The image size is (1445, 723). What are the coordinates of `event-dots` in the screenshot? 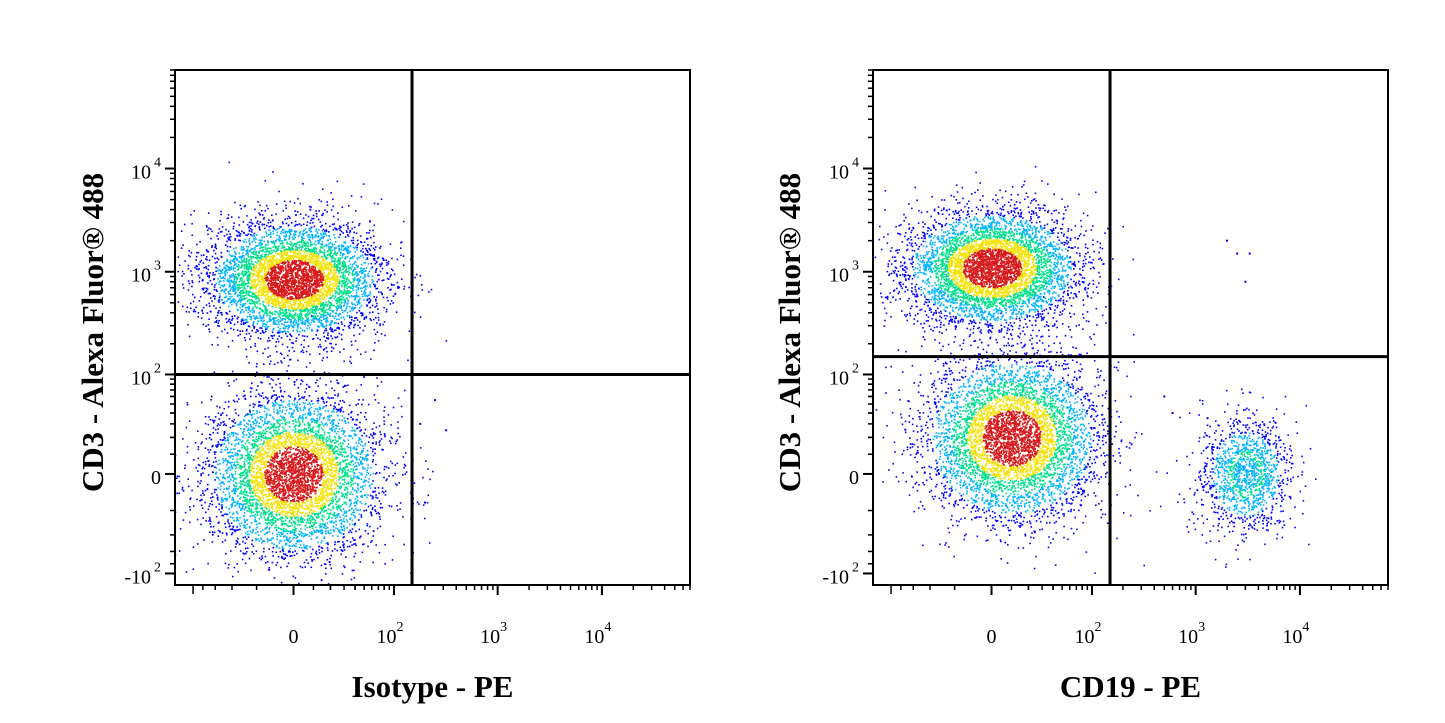 It's located at (311, 373).